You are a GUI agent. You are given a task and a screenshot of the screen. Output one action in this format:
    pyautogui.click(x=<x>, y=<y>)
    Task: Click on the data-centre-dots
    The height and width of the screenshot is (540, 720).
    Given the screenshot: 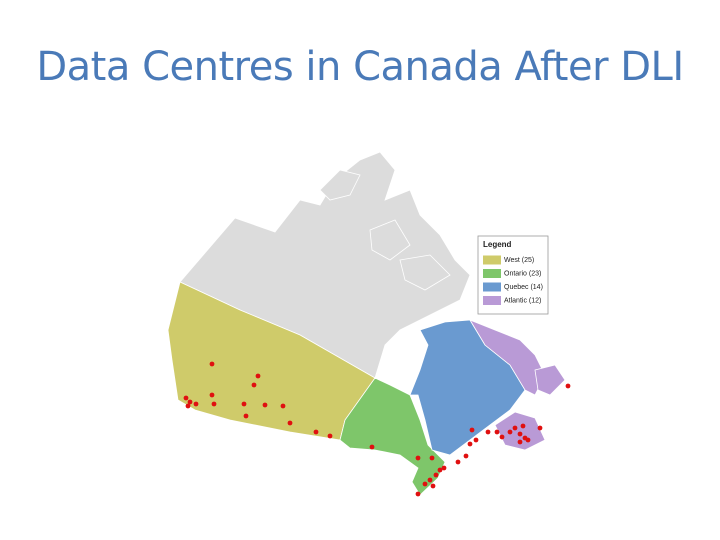 What is the action you would take?
    pyautogui.click(x=377, y=429)
    